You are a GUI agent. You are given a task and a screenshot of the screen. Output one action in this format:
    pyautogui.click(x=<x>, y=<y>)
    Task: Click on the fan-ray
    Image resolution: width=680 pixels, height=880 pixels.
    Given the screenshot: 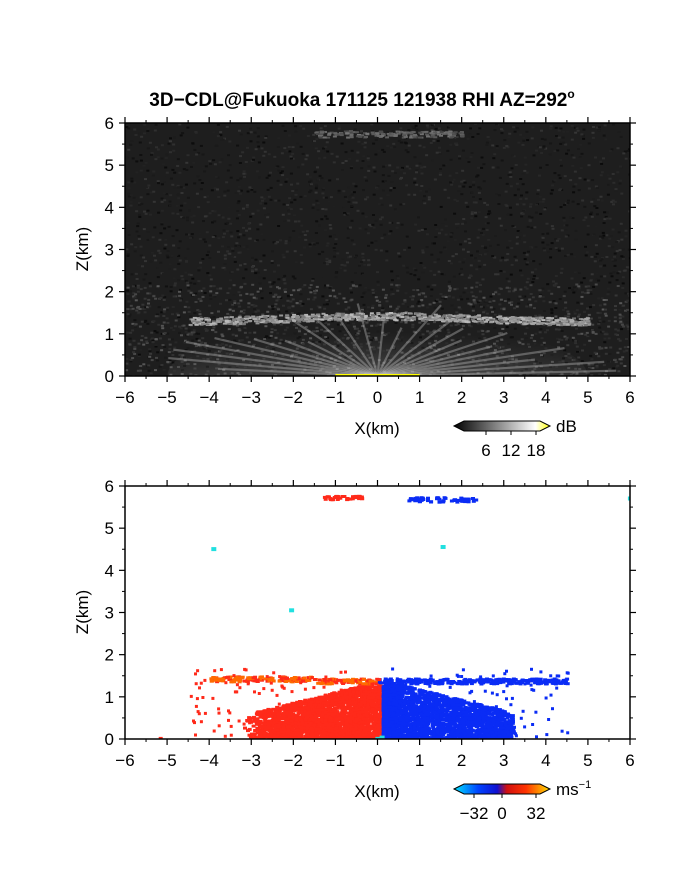 What is the action you would take?
    pyautogui.click(x=315, y=357)
    